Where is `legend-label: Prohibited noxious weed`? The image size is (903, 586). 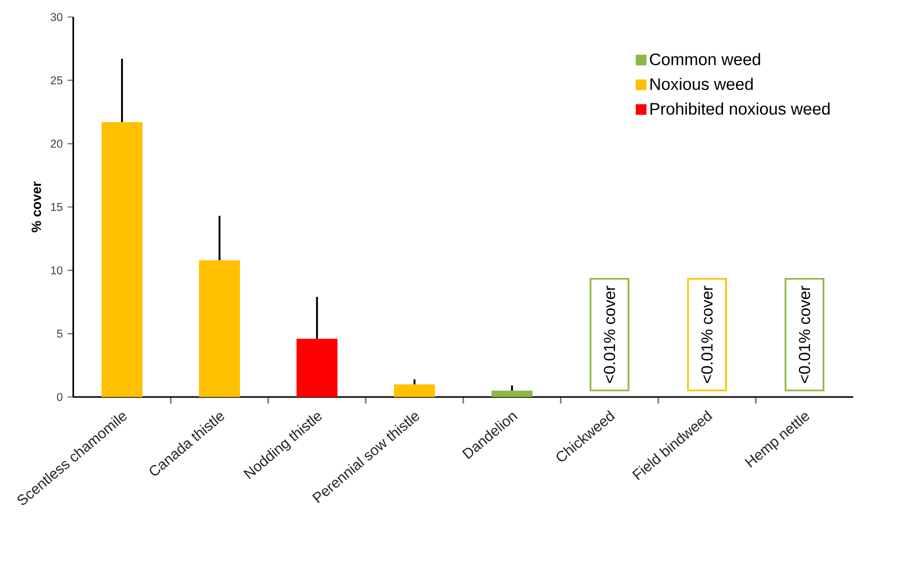
legend-label: Prohibited noxious weed is located at coordinates (740, 108).